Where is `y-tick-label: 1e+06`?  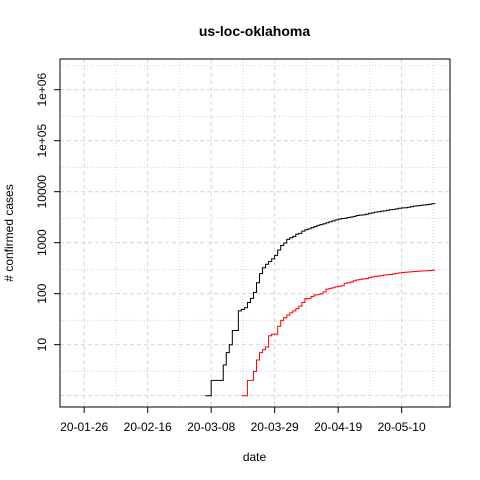
y-tick-label: 1e+06 is located at coordinates (42, 90).